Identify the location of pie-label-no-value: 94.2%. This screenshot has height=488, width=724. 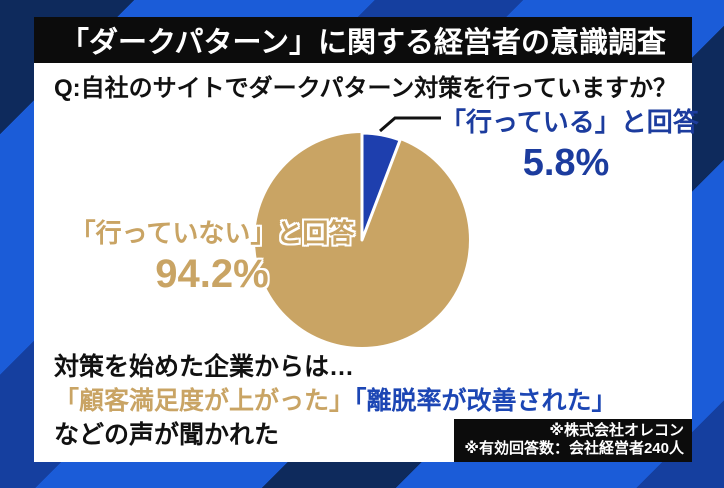
(212, 274).